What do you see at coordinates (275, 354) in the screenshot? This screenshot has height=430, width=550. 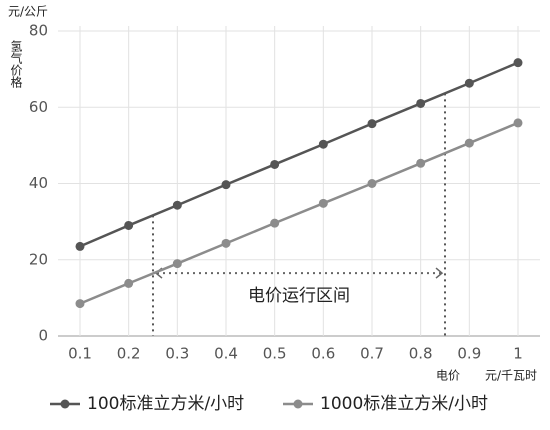 I see `x-tick-label: 0.5` at bounding box center [275, 354].